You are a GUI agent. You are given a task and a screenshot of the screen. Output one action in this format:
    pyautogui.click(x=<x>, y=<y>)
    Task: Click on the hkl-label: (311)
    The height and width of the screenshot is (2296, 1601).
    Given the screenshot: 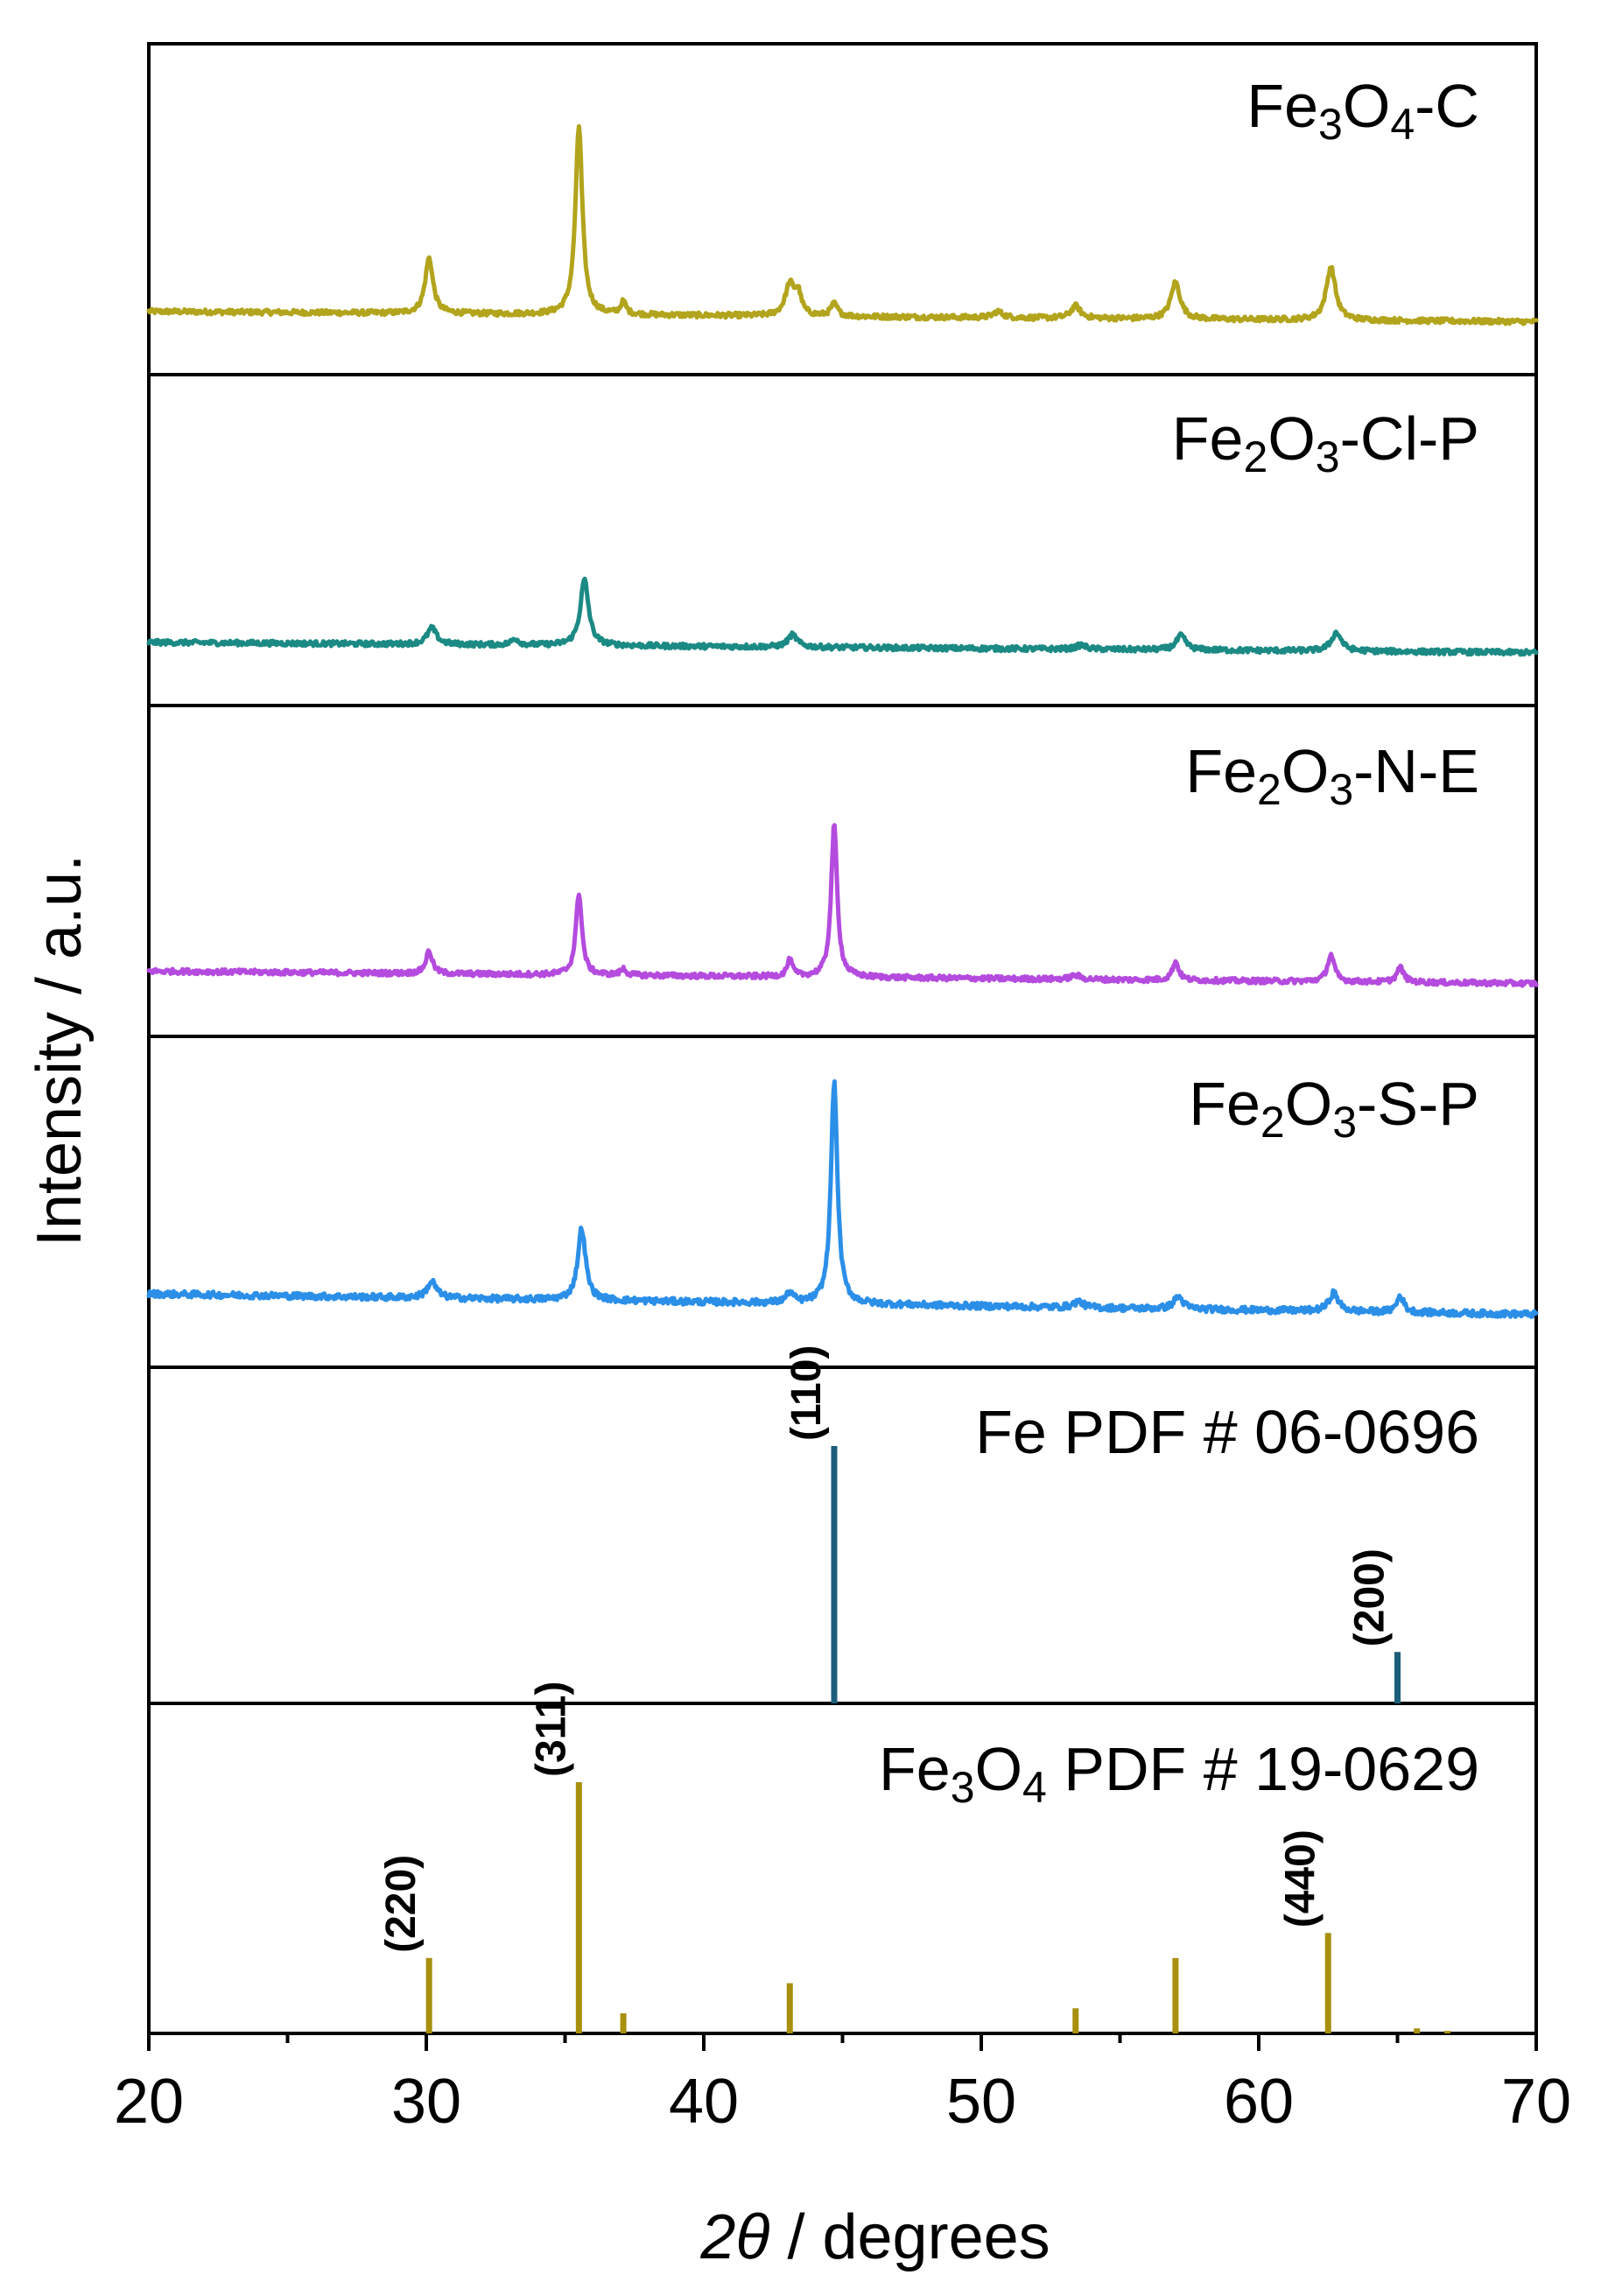 What is the action you would take?
    pyautogui.click(x=551, y=1730)
    